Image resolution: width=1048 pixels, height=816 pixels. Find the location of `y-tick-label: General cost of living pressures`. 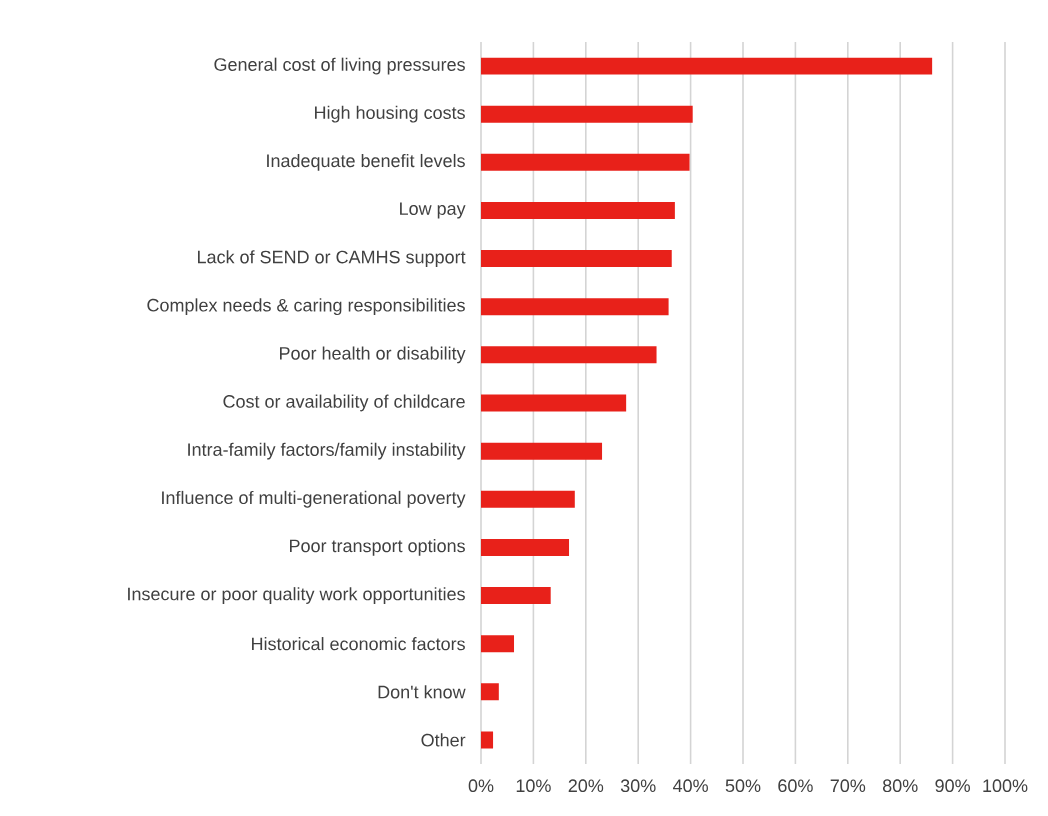

y-tick-label: General cost of living pressures is located at coordinates (339, 66).